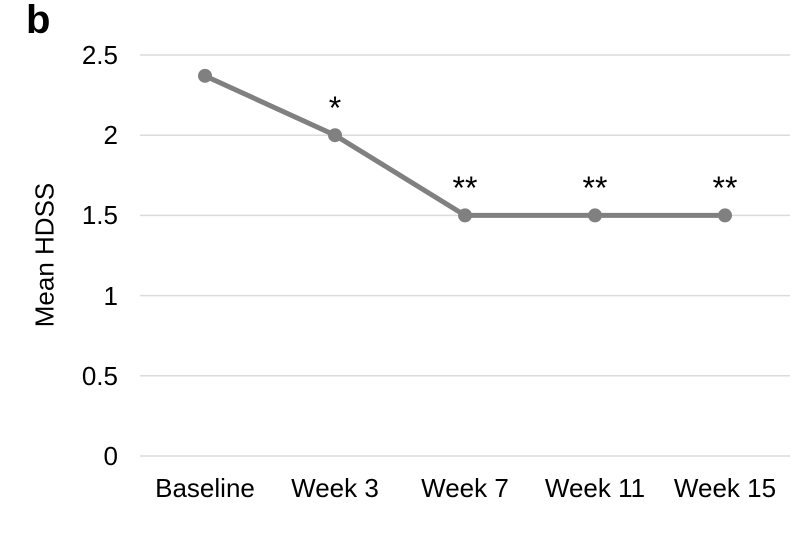 The image size is (800, 550). Describe the element at coordinates (595, 488) in the screenshot. I see `x-tick-label-week11: Week 11` at that location.